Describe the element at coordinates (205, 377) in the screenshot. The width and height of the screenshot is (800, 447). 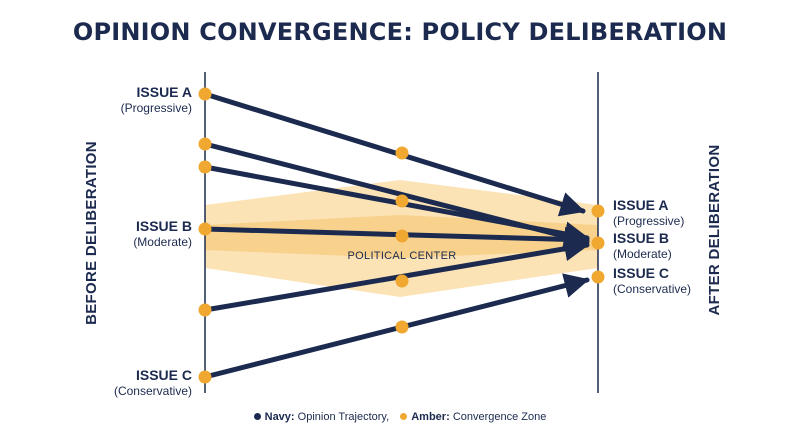
I see `node-before-issue-c` at that location.